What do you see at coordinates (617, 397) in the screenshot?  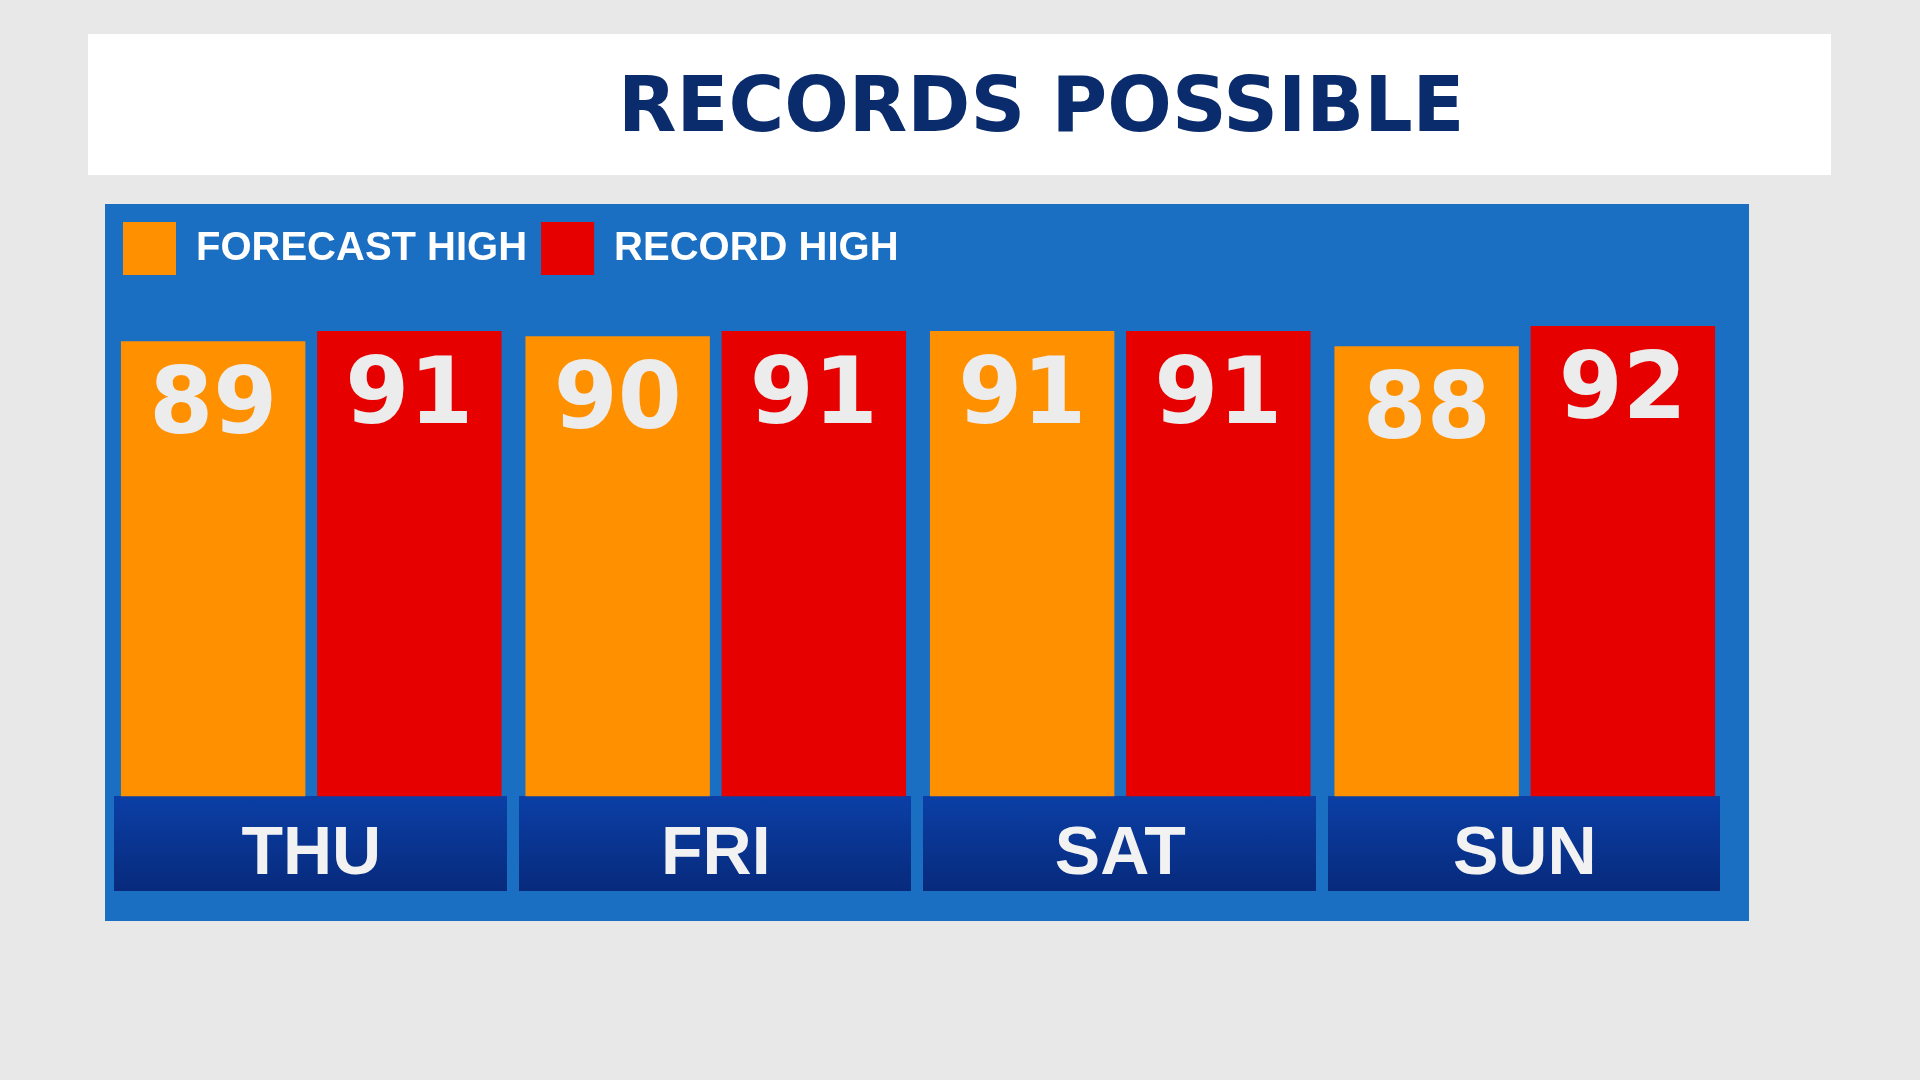 I see `data-label: 90` at bounding box center [617, 397].